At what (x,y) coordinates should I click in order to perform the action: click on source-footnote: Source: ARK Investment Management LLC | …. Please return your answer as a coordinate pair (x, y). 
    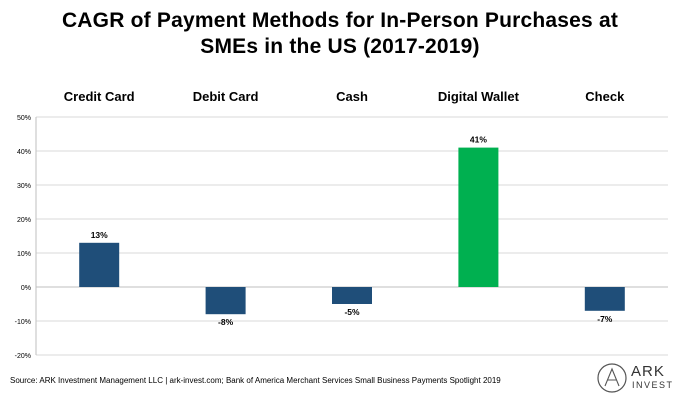
    Looking at the image, I should click on (255, 380).